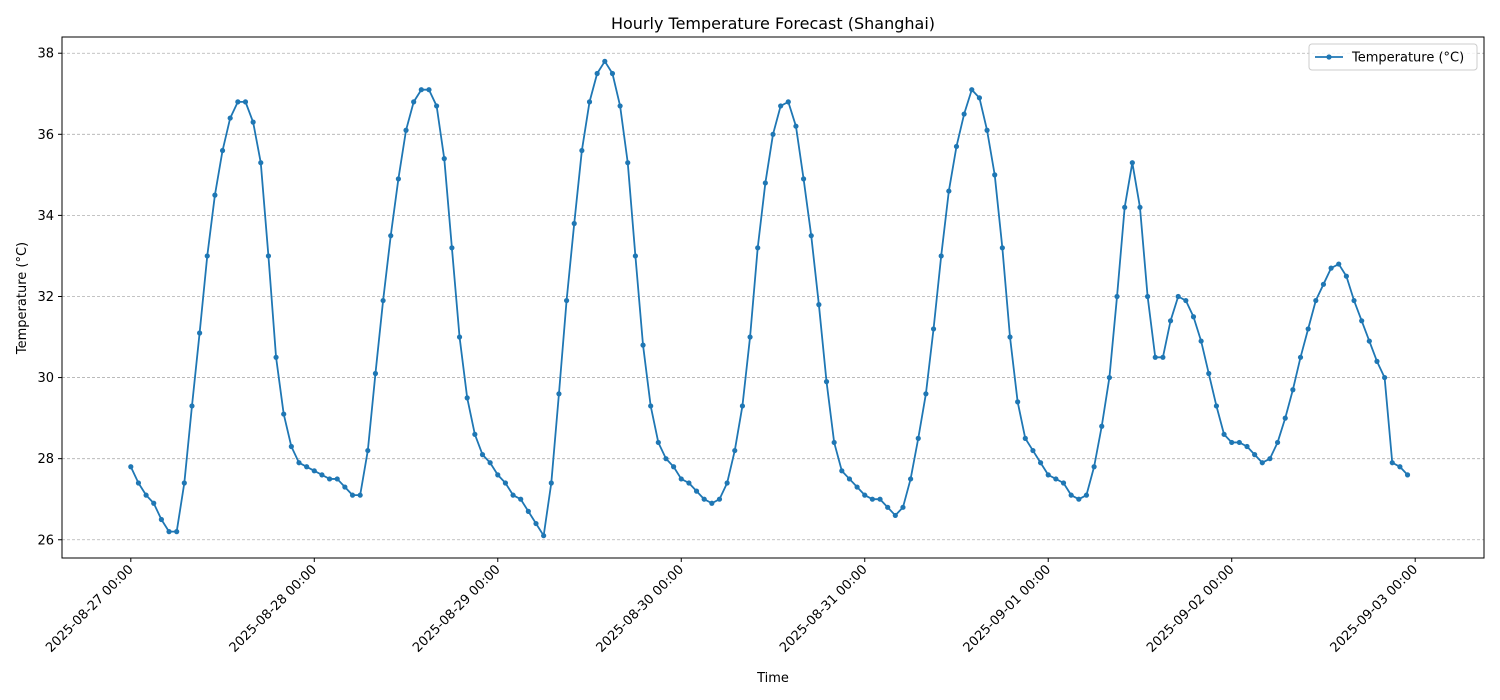 This screenshot has height=700, width=1500. What do you see at coordinates (45, 297) in the screenshot?
I see `y-tick-label: 32` at bounding box center [45, 297].